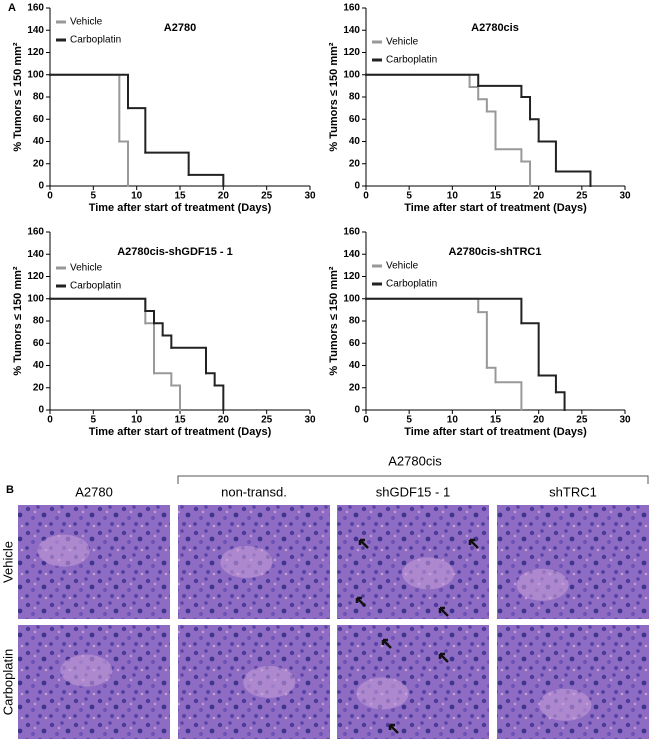 Image resolution: width=650 pixels, height=739 pixels. I want to click on row-label: Carboplatin, so click(7, 682).